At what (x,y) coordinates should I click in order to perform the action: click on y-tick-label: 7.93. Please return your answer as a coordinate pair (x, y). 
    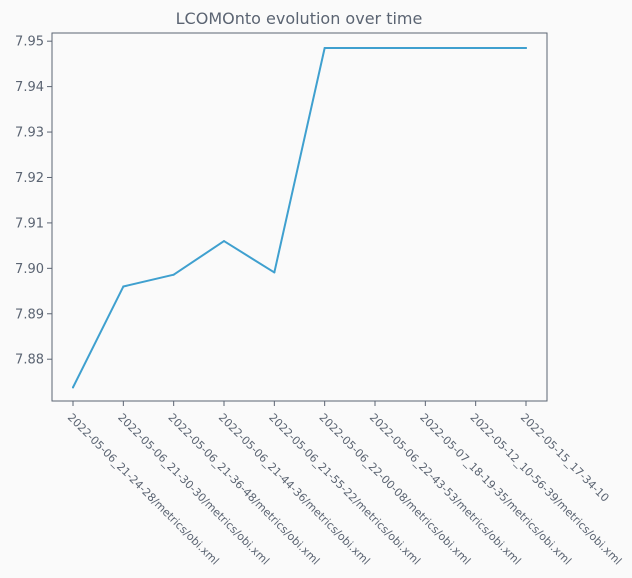
    Looking at the image, I should click on (29, 133).